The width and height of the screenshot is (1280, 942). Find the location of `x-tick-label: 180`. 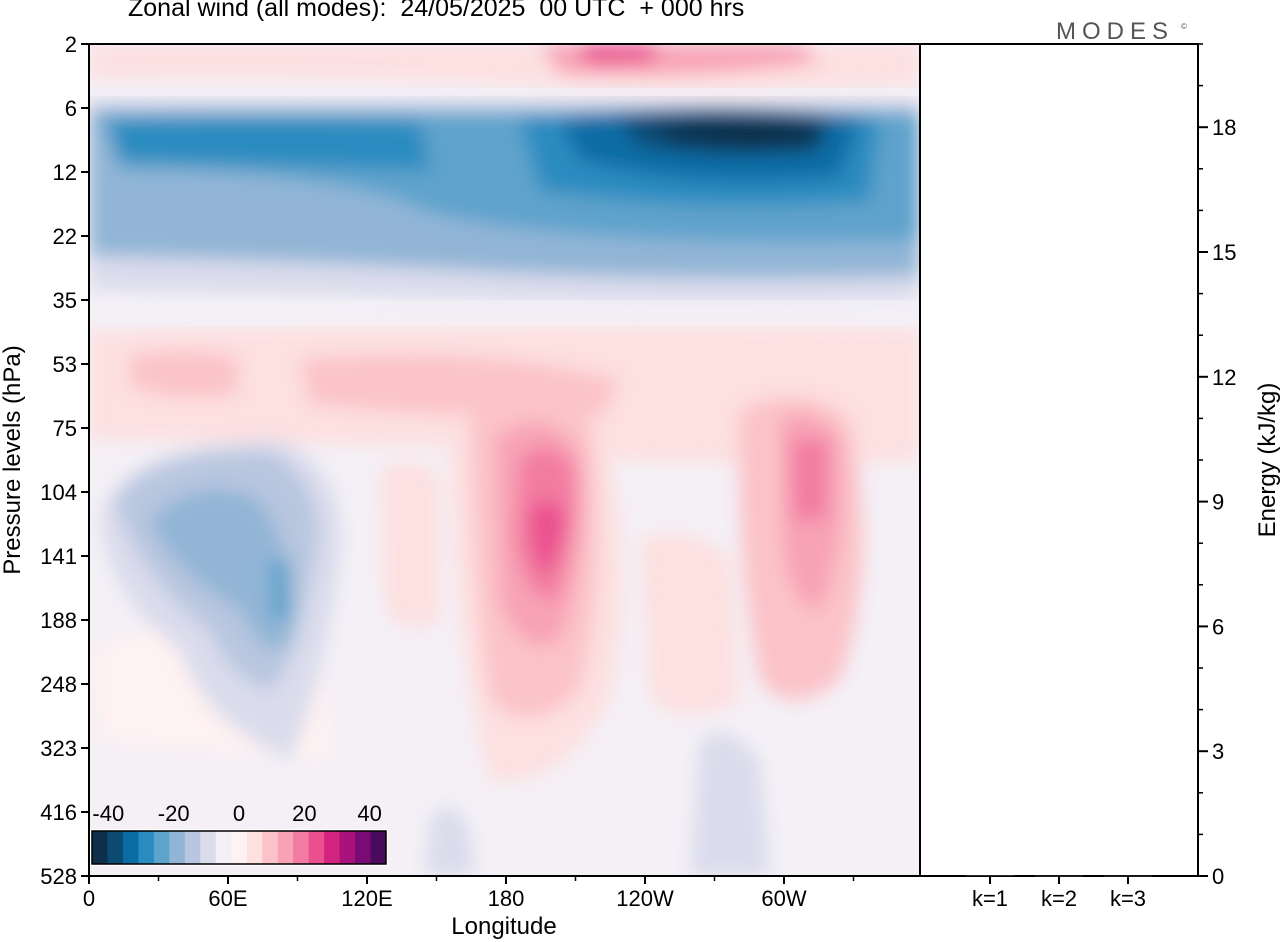

x-tick-label: 180 is located at coordinates (506, 898).